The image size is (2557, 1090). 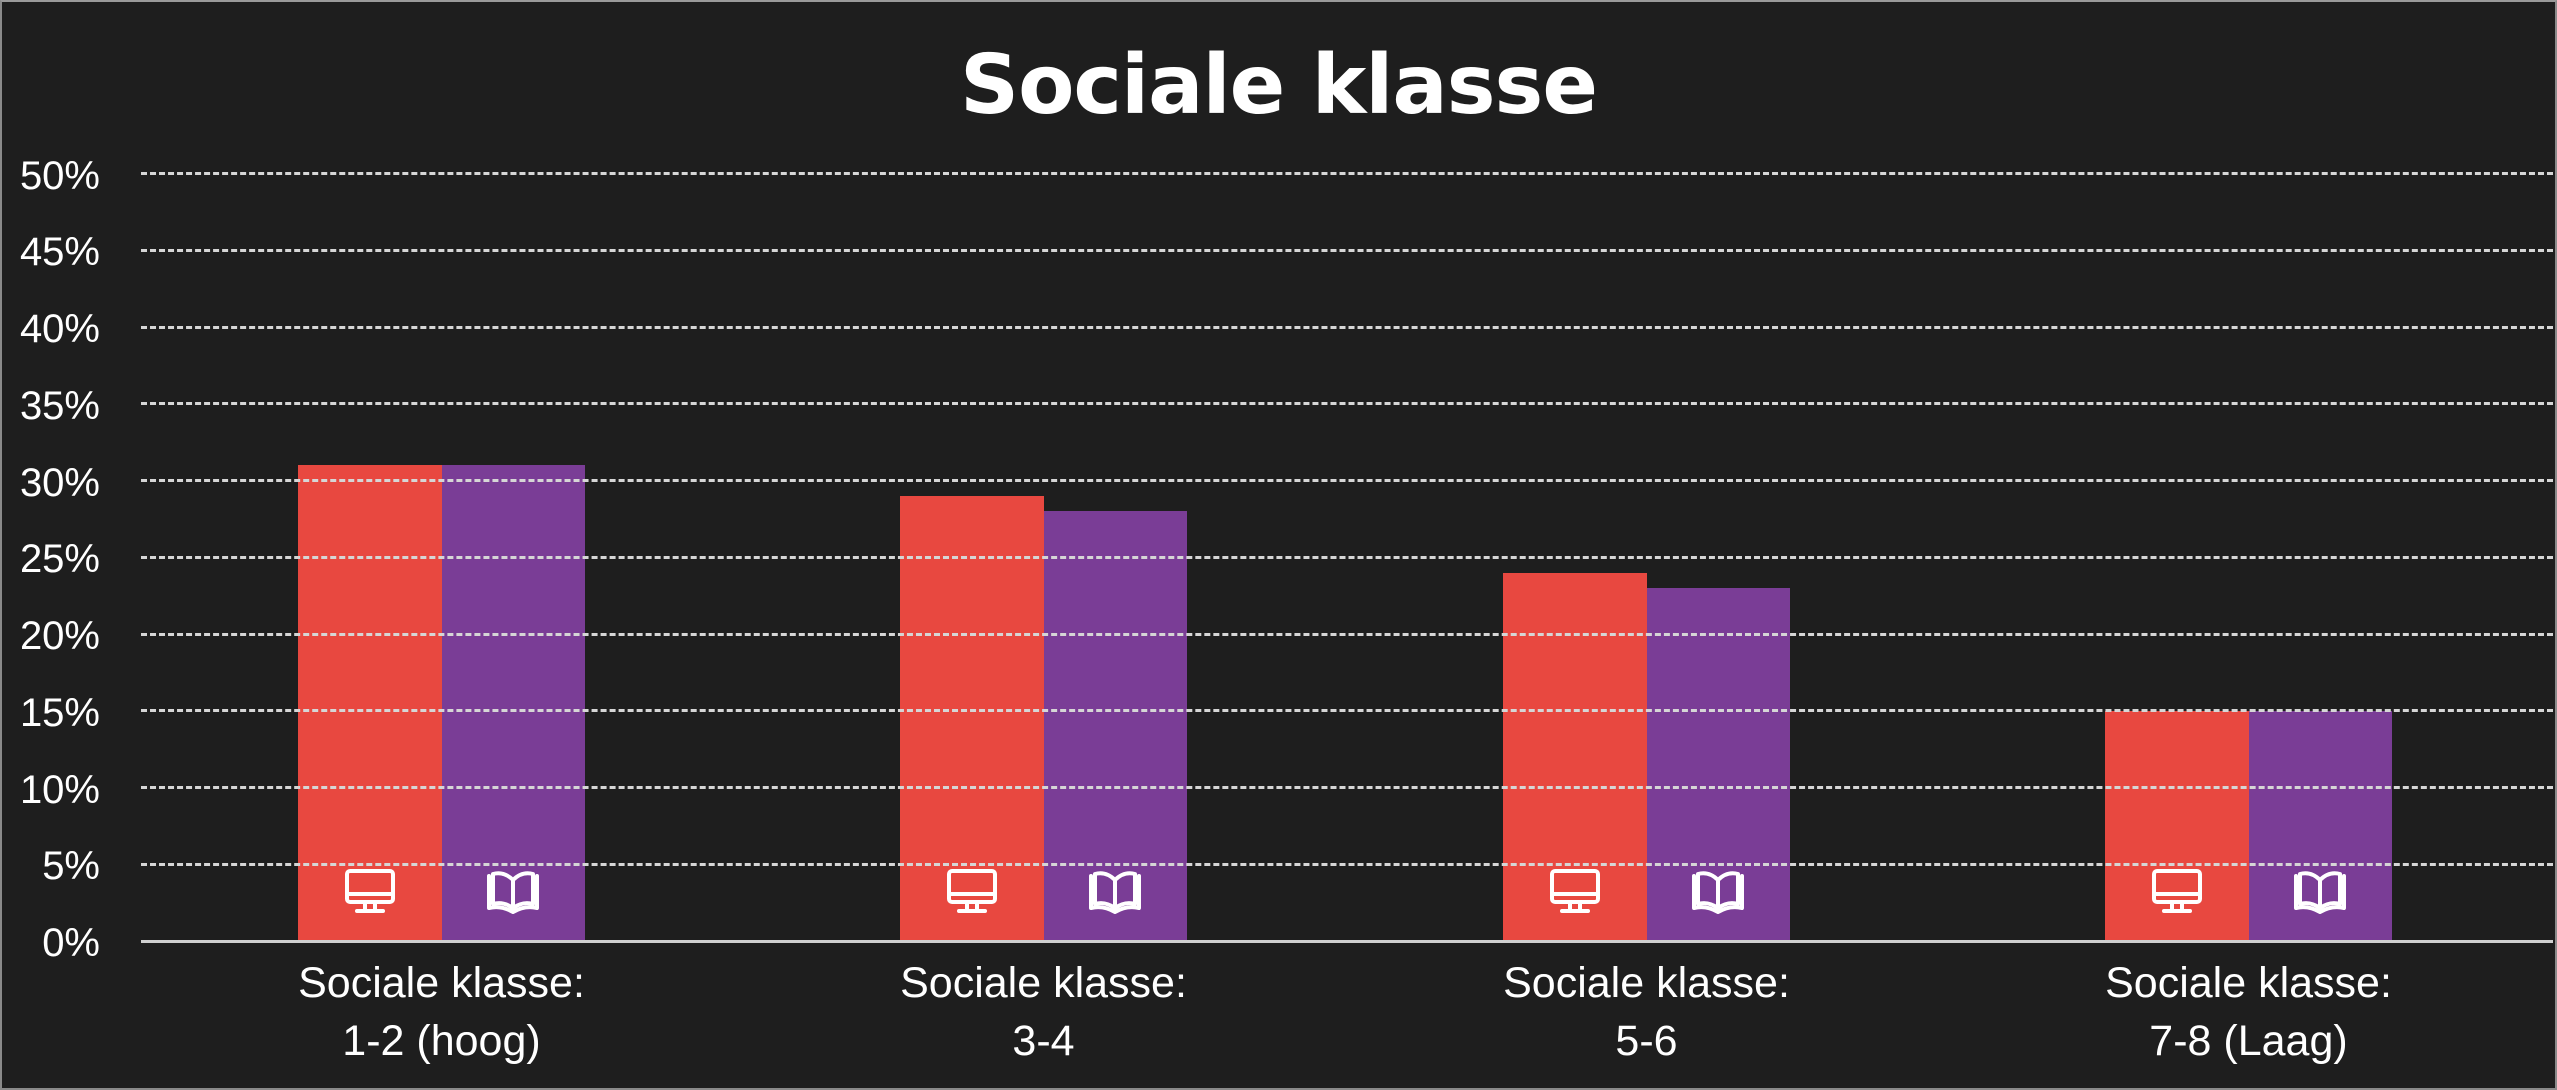 I want to click on y-tick-label: 50%, so click(x=59, y=175).